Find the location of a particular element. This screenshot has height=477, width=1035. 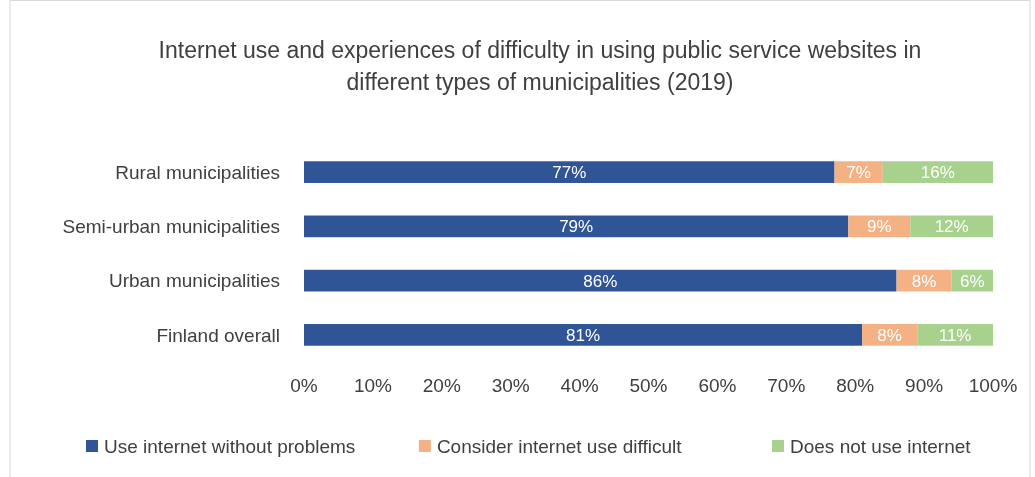

legend-label: Use internet without problems is located at coordinates (230, 446).